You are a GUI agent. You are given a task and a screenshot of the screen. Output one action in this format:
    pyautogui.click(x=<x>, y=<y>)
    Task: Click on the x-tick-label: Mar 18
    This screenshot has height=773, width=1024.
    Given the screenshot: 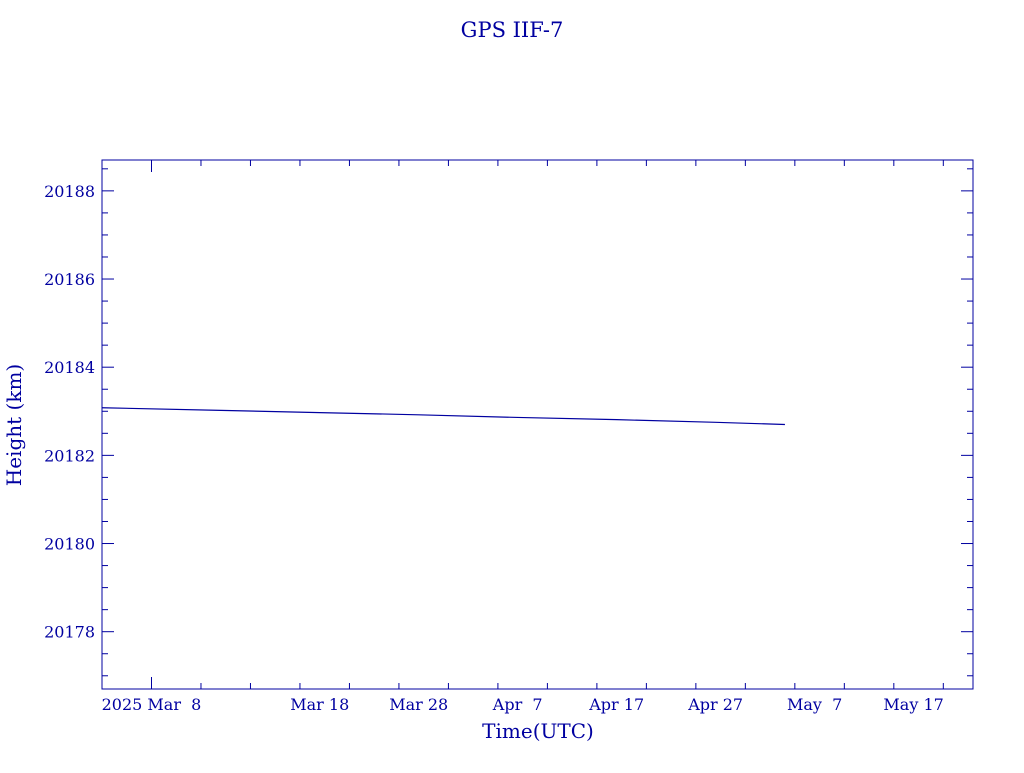 What is the action you would take?
    pyautogui.click(x=319, y=704)
    